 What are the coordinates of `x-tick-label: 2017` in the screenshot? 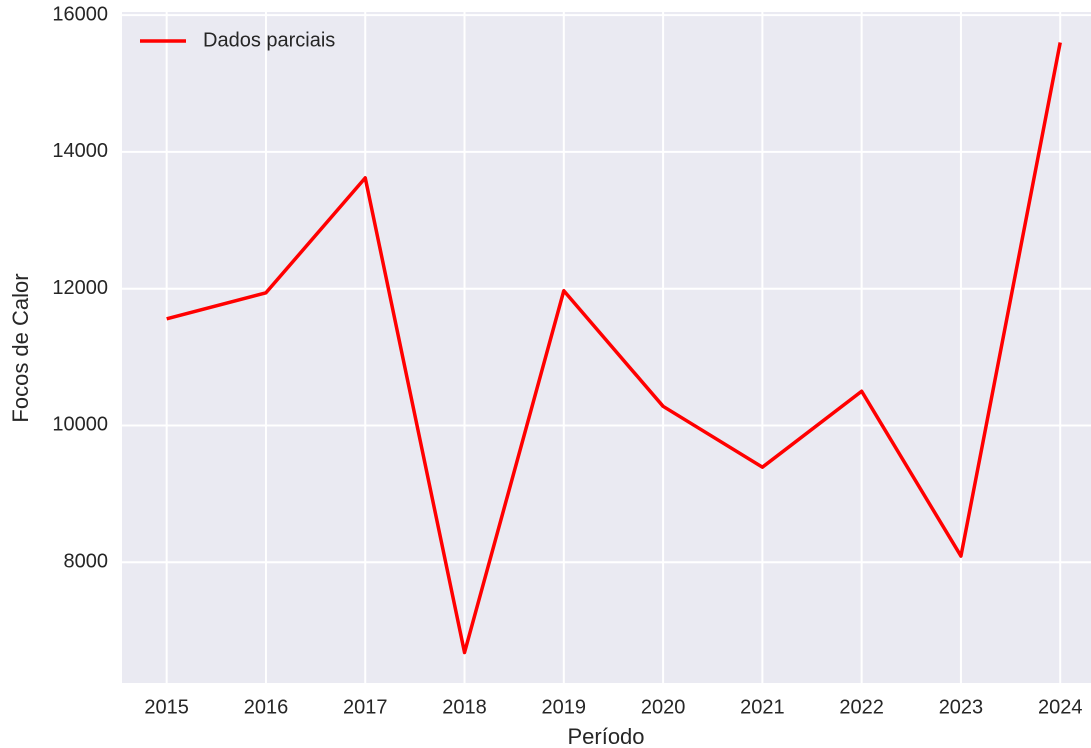 It's located at (365, 707).